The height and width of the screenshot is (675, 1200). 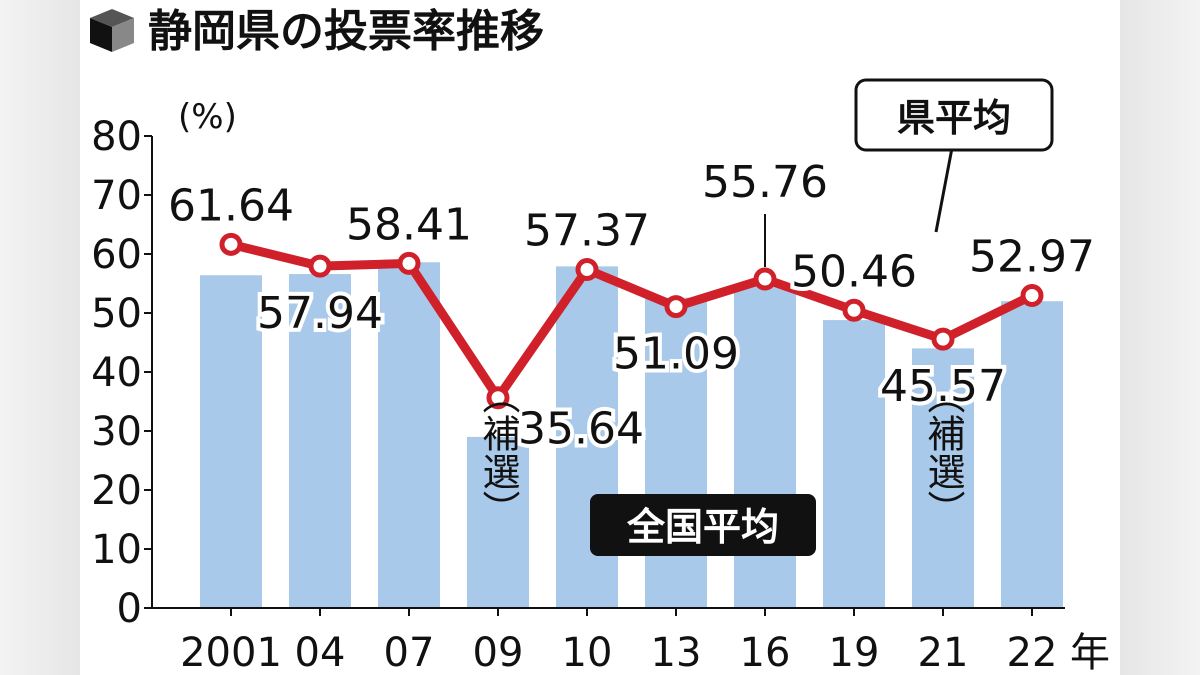 What do you see at coordinates (116, 432) in the screenshot?
I see `y-tick-label: 30` at bounding box center [116, 432].